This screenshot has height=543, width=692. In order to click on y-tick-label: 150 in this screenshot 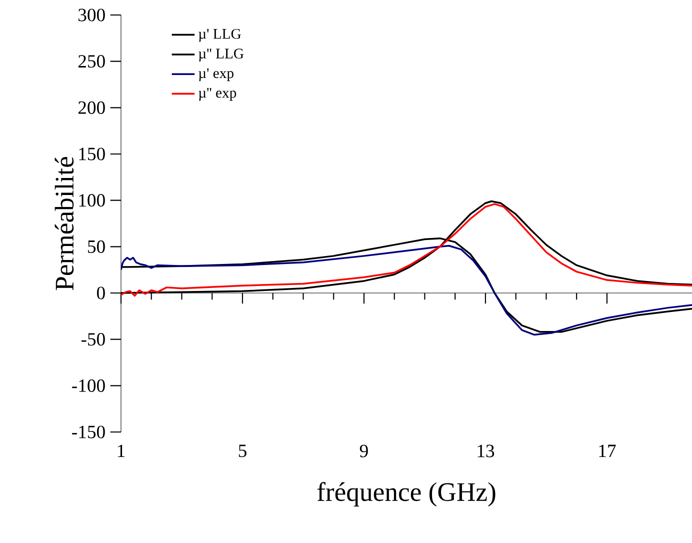, I will do `click(92, 154)`.